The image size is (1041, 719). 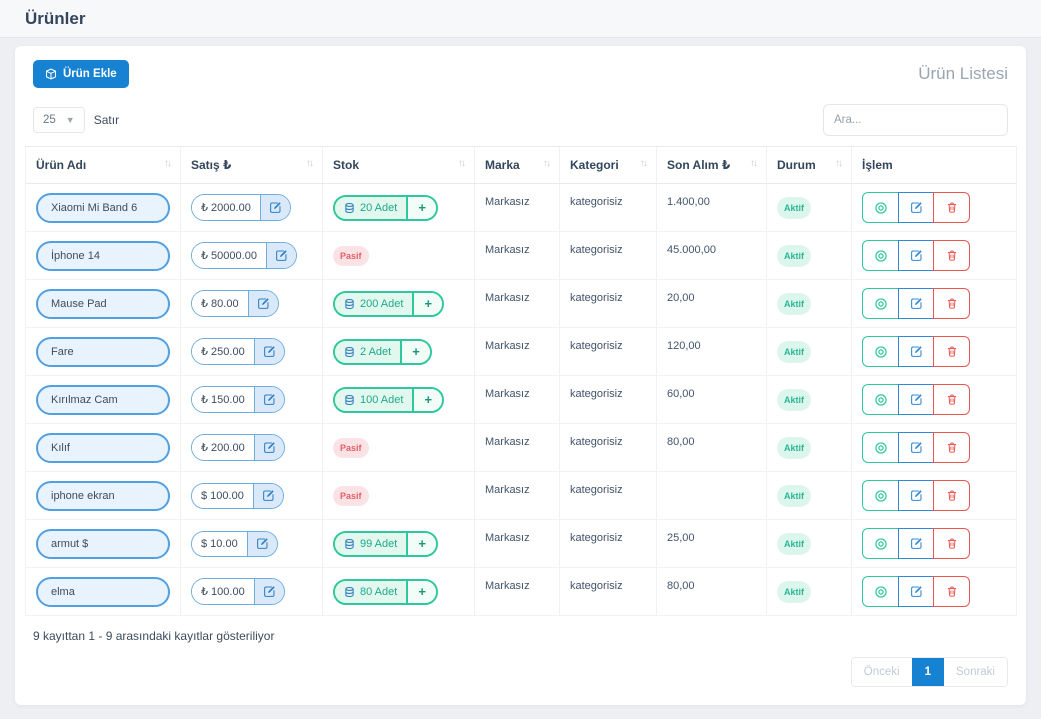 I want to click on product-name-button: armut $, so click(x=103, y=543).